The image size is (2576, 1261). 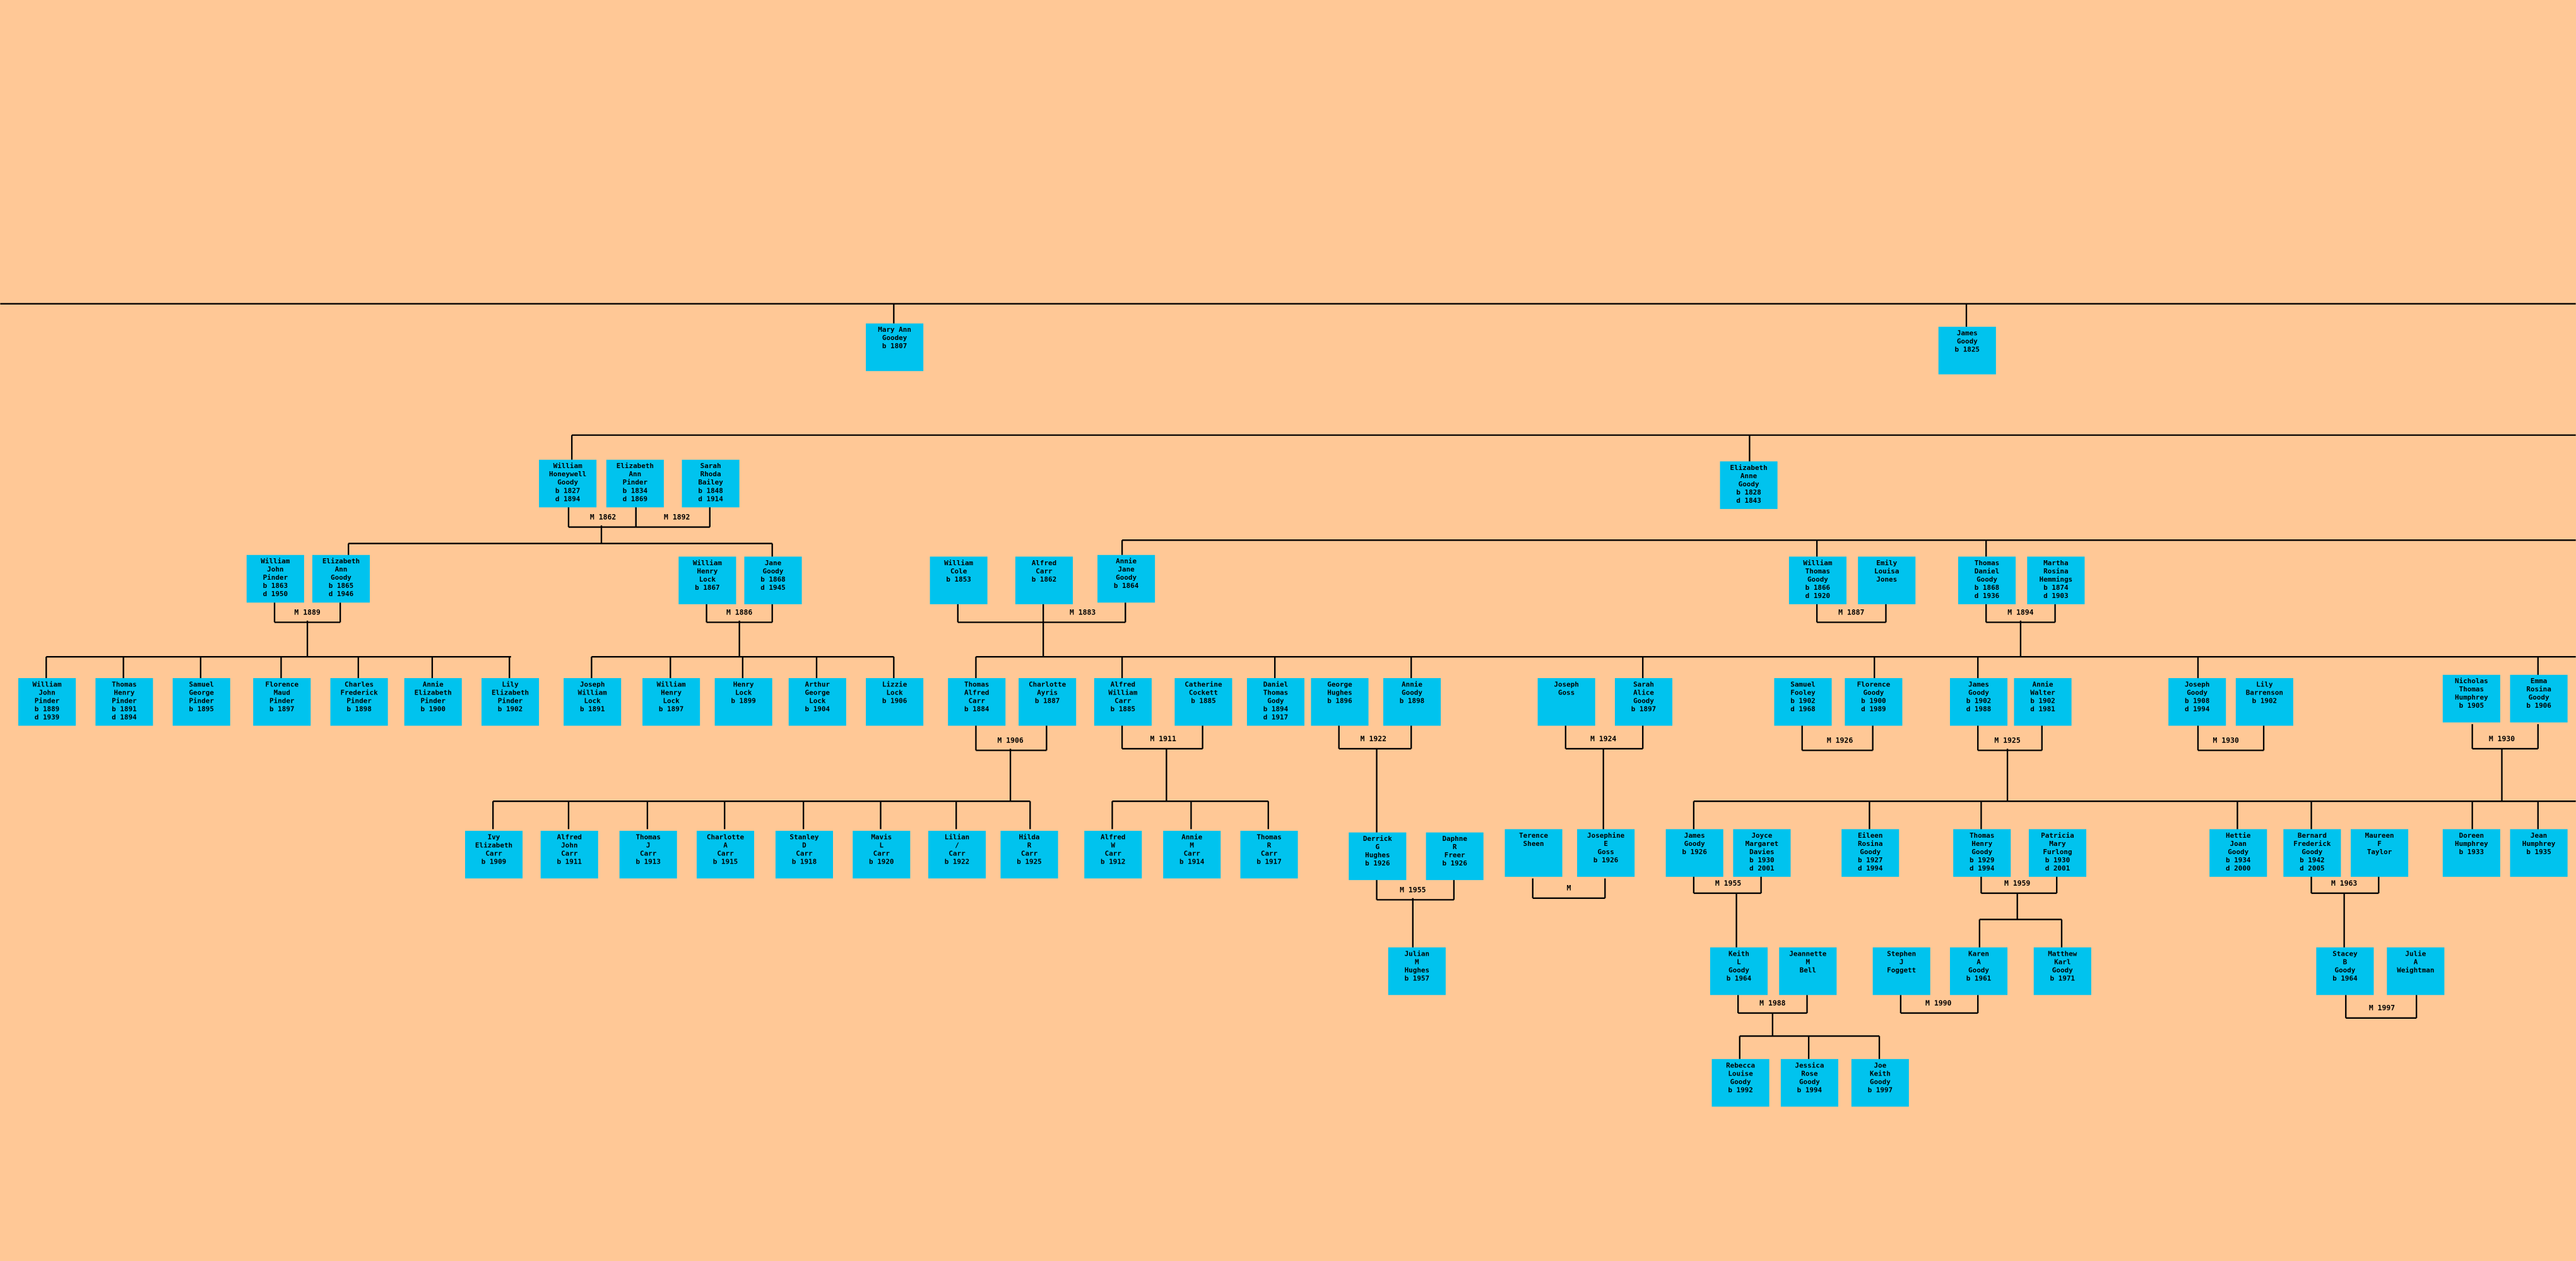 What do you see at coordinates (1569, 888) in the screenshot?
I see `marriage-label: M` at bounding box center [1569, 888].